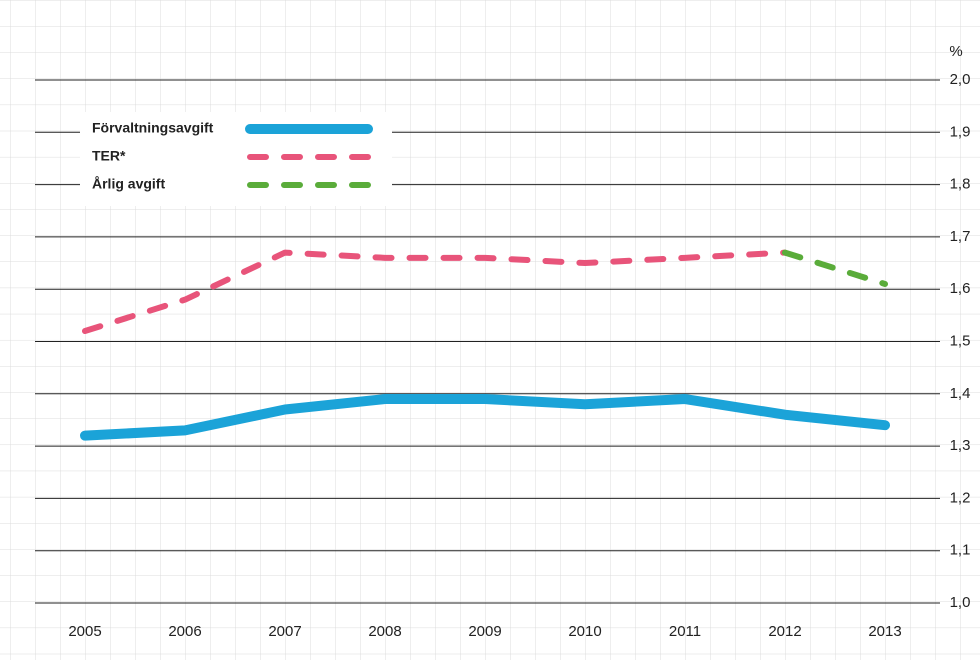  What do you see at coordinates (153, 128) in the screenshot?
I see `legend-label: Förvaltningsavgift` at bounding box center [153, 128].